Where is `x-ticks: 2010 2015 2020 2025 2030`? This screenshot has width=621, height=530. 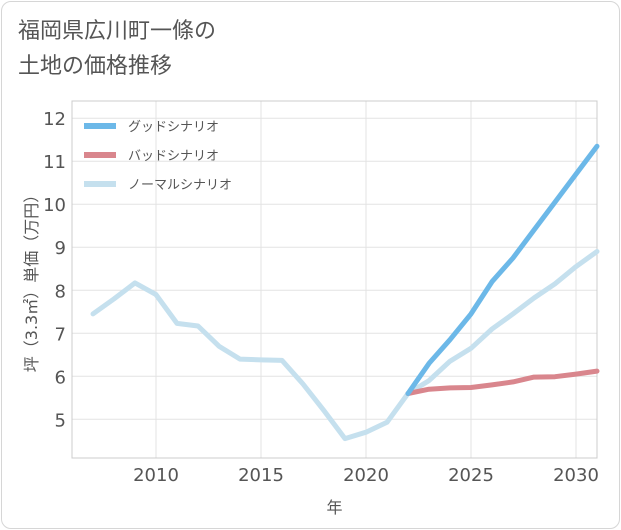 x-ticks: 2010 2015 2020 2025 2030 is located at coordinates (366, 475).